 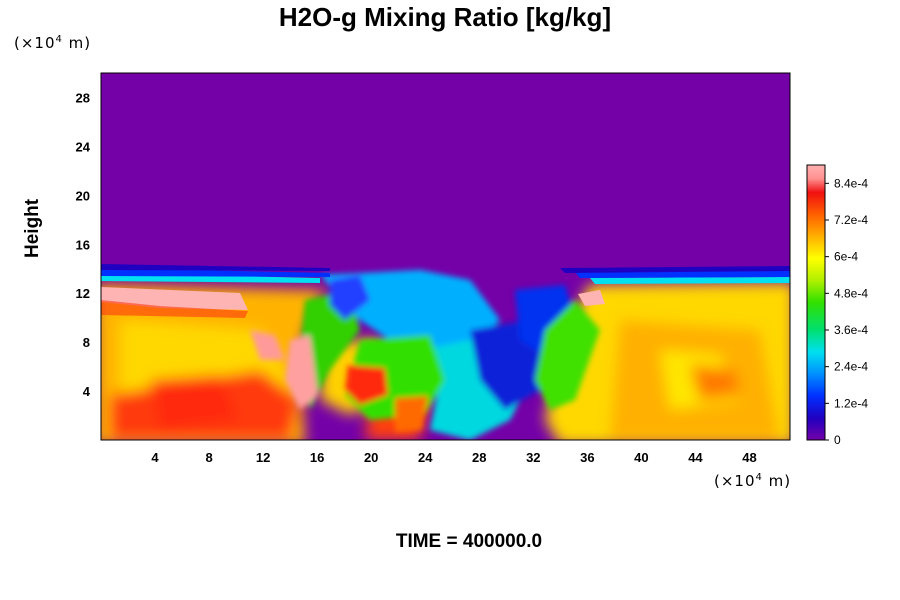 I want to click on x-tick-label: 4, so click(x=155, y=457).